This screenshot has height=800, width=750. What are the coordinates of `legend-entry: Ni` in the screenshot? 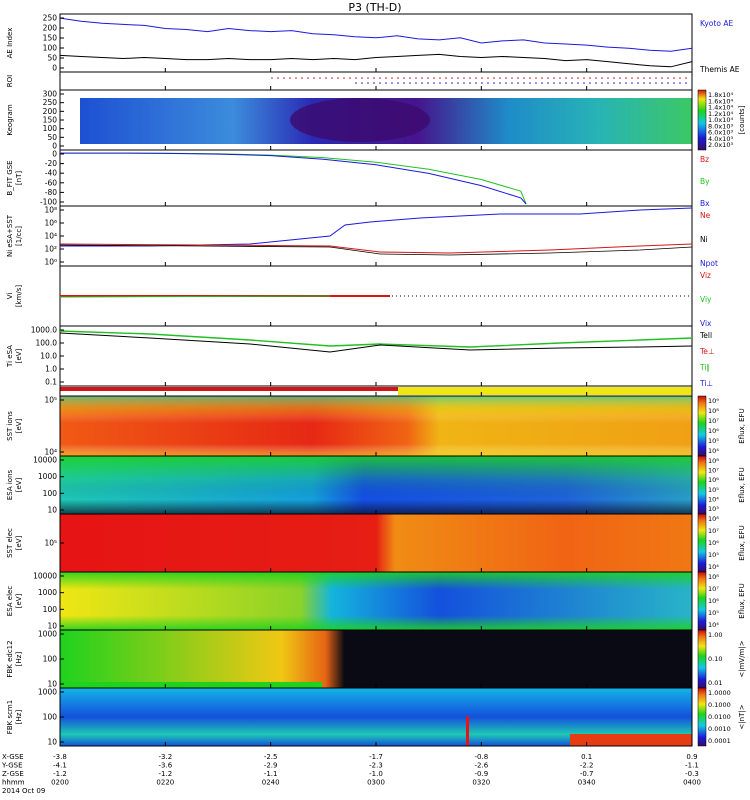 It's located at (704, 239).